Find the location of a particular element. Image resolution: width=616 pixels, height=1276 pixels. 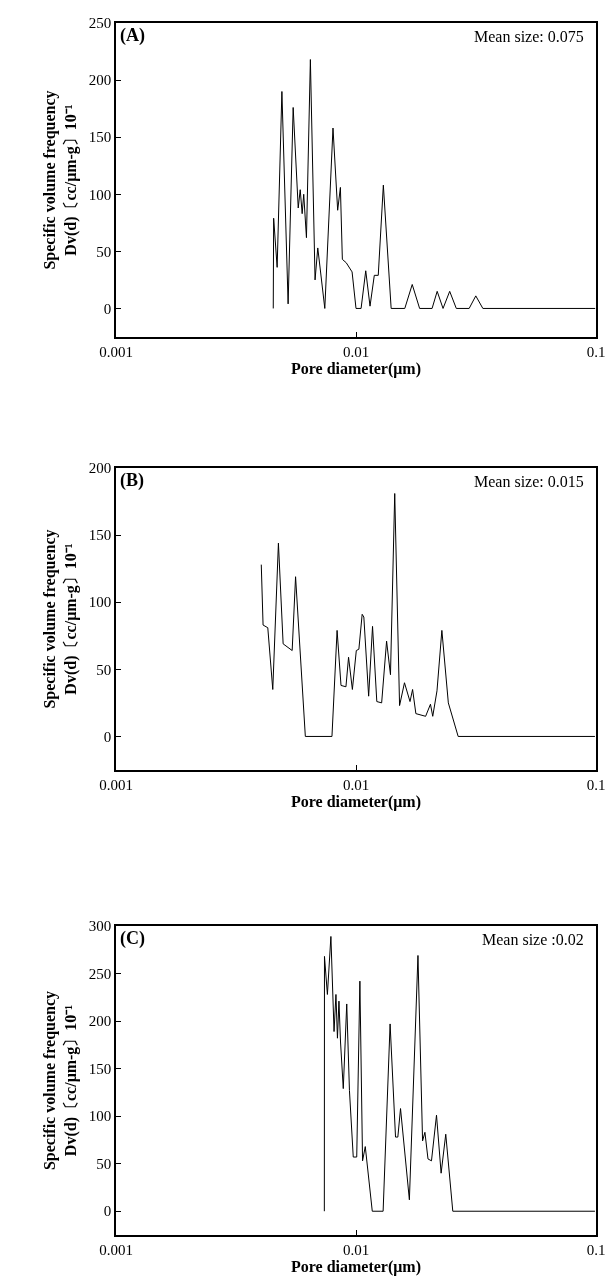

chart-title: (C) is located at coordinates (132, 938).